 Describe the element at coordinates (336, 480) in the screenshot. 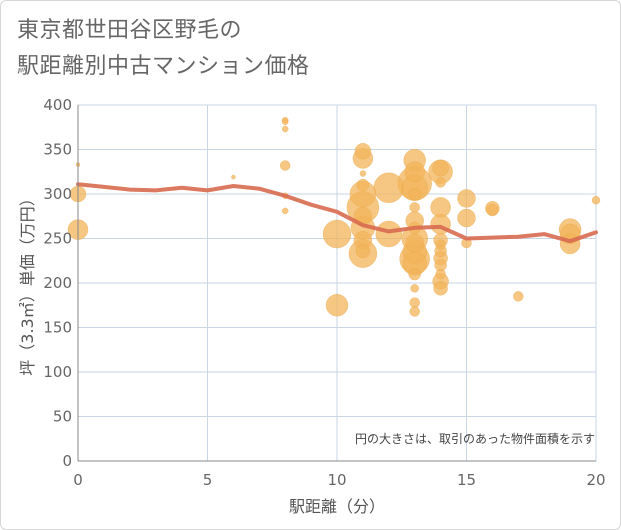

I see `x-tick-label: 10` at that location.